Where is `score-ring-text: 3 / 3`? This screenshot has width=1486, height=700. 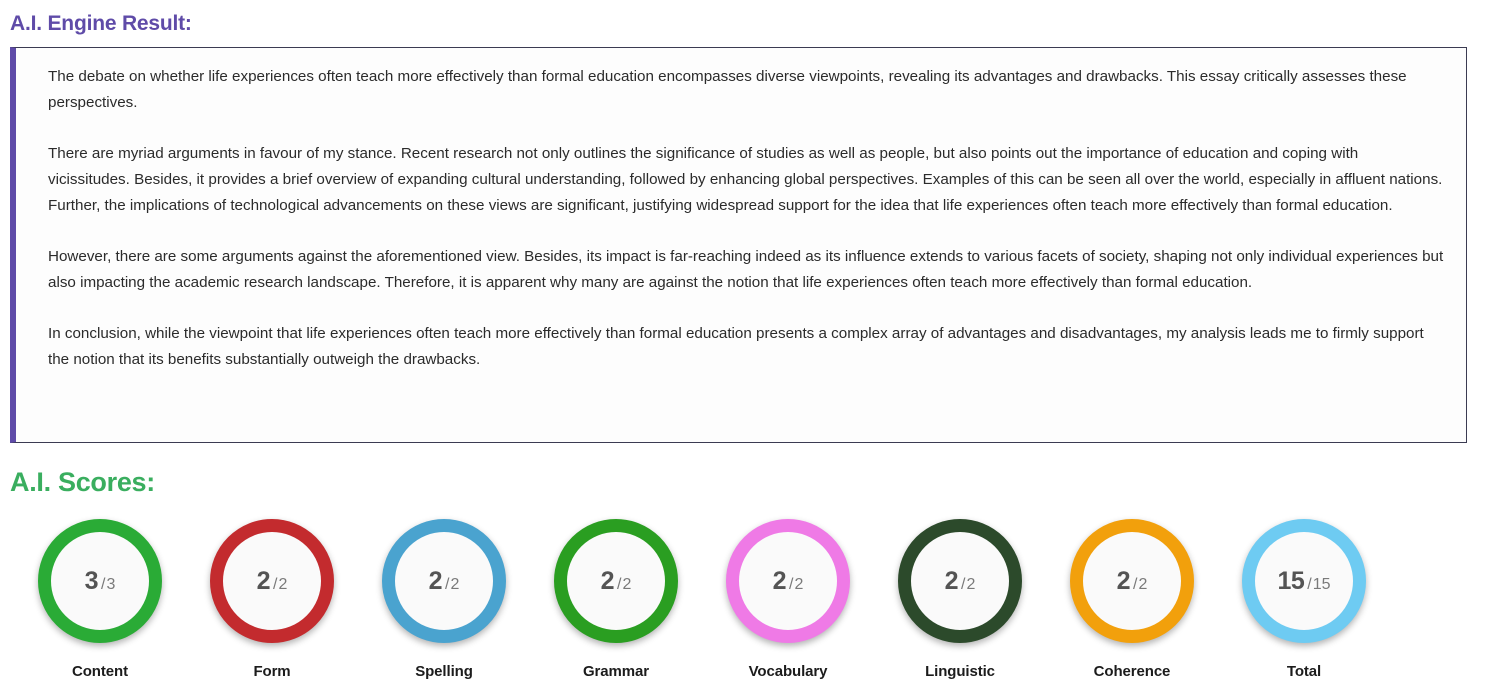
score-ring-text: 3 / 3 is located at coordinates (100, 581).